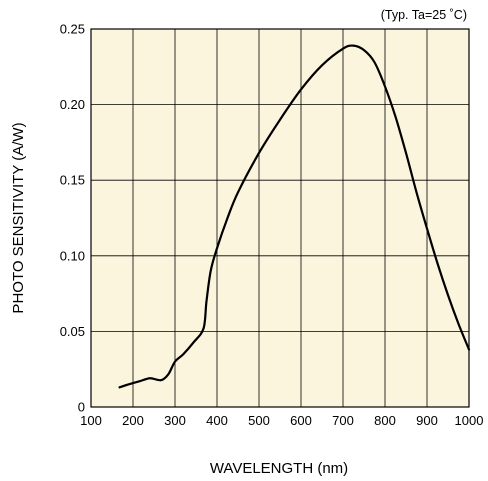  Describe the element at coordinates (81, 407) in the screenshot. I see `y-tick-label: 0` at that location.